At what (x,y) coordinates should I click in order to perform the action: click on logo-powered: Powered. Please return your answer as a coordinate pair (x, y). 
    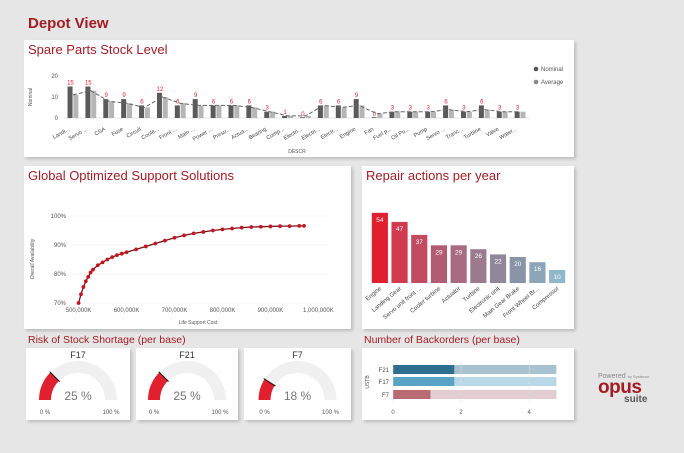
    Looking at the image, I should click on (612, 376).